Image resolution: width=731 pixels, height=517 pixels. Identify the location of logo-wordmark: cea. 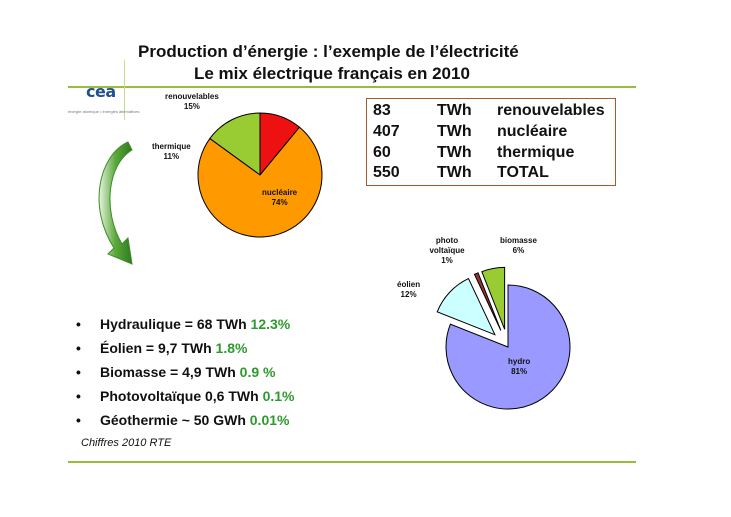
(101, 91).